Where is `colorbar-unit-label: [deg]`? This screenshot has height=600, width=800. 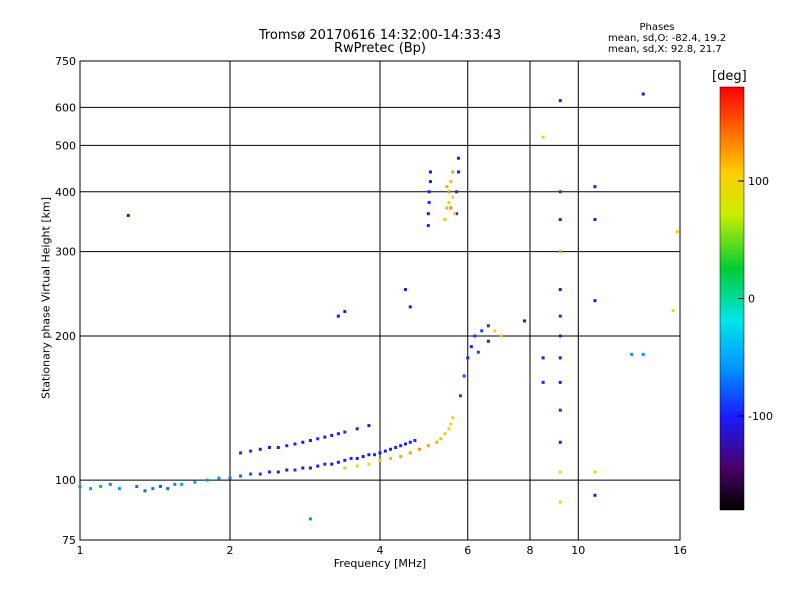
colorbar-unit-label: [deg] is located at coordinates (729, 76).